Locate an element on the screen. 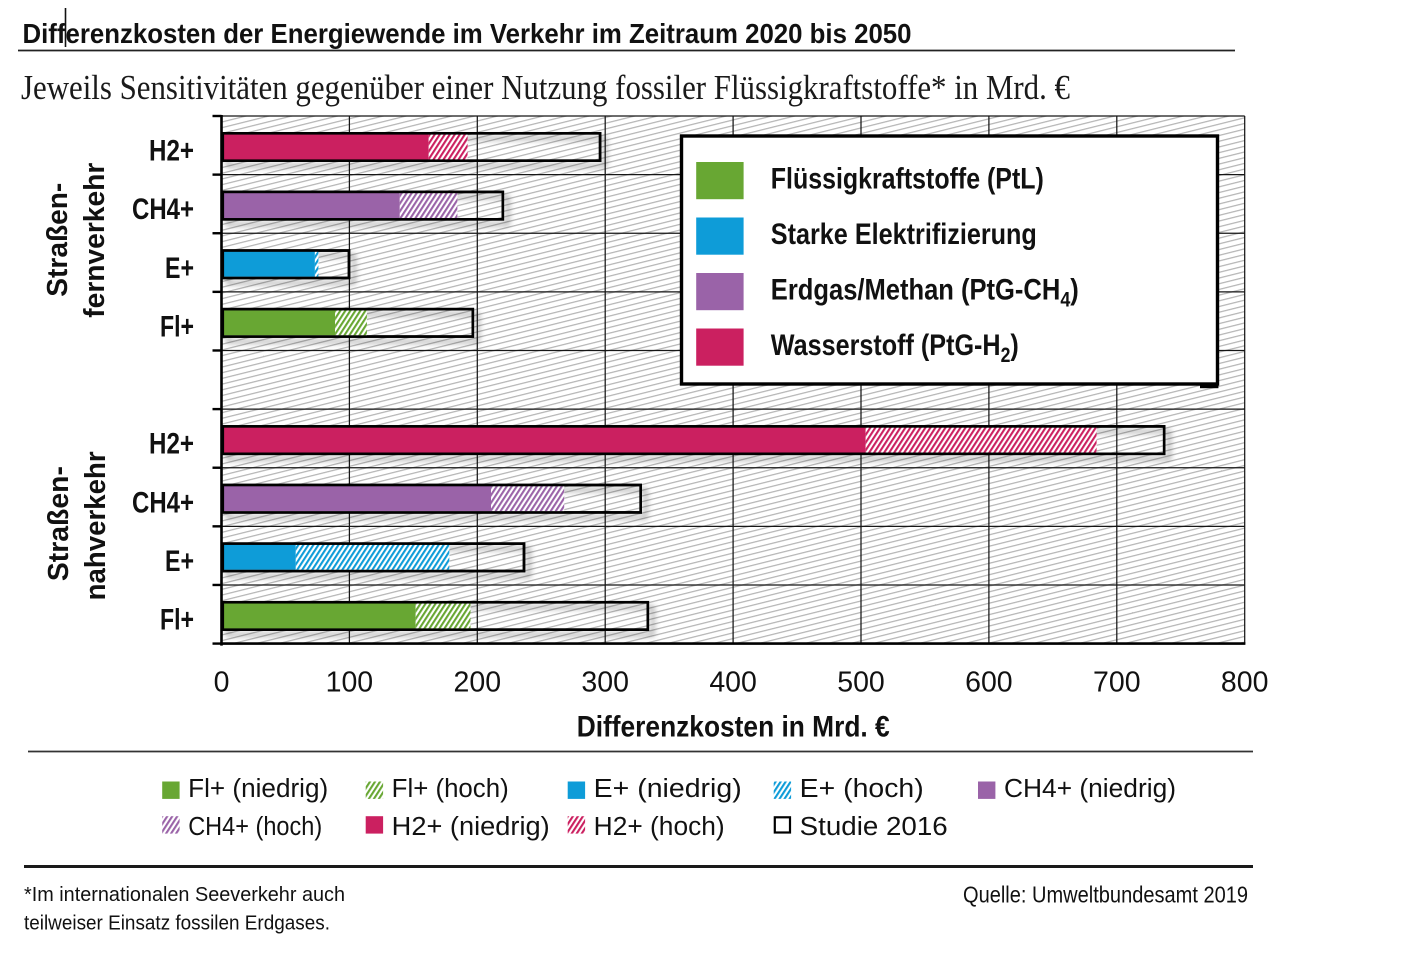 This screenshot has width=1414, height=953. svg-text: Studie 2016 is located at coordinates (874, 827).